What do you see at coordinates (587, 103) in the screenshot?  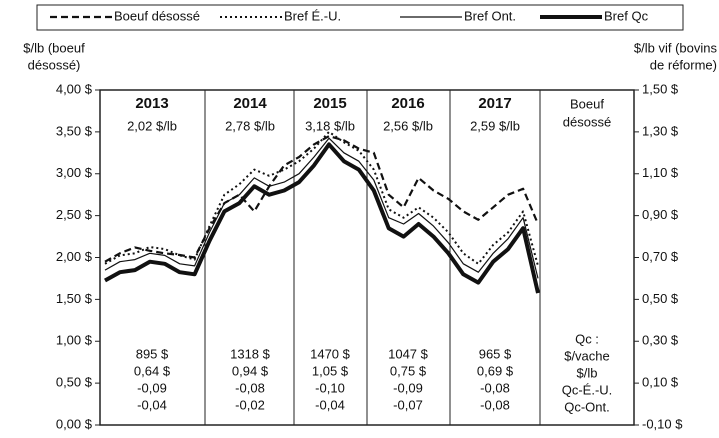 I see `table-header: Boeuf` at bounding box center [587, 103].